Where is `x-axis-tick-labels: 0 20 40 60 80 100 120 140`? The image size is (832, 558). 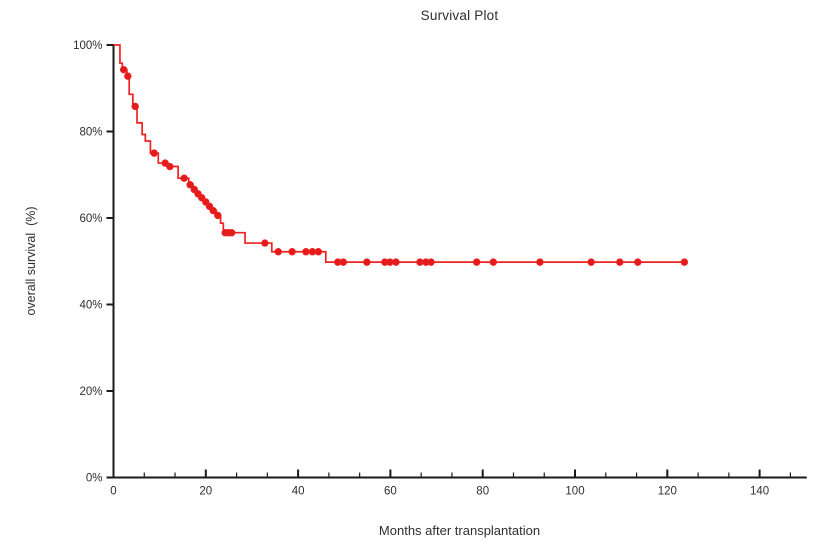
x-axis-tick-labels: 0 20 40 60 80 100 120 140 is located at coordinates (439, 492).